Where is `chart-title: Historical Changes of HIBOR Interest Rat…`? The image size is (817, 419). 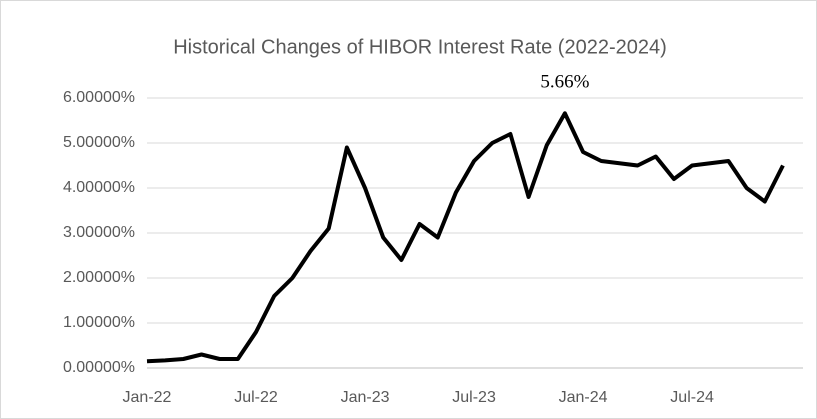 chart-title: Historical Changes of HIBOR Interest Rat… is located at coordinates (420, 47).